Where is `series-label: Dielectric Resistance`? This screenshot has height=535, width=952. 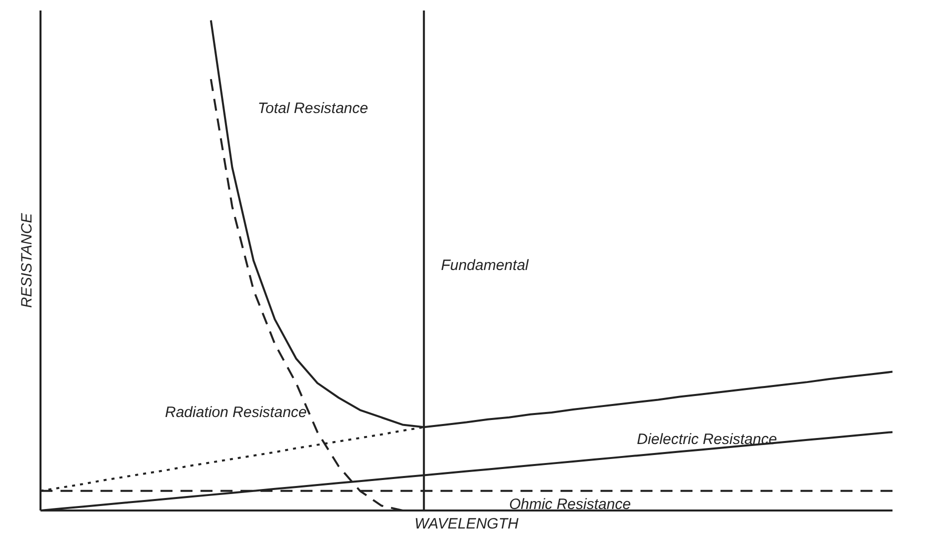
series-label: Dielectric Resistance is located at coordinates (706, 439).